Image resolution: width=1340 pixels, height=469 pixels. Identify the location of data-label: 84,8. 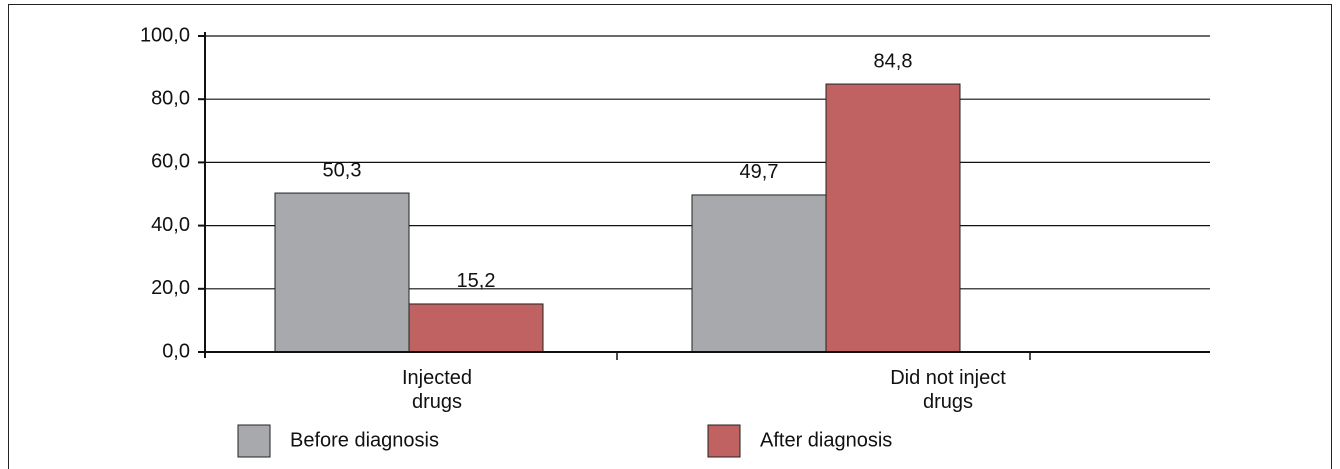
(893, 61).